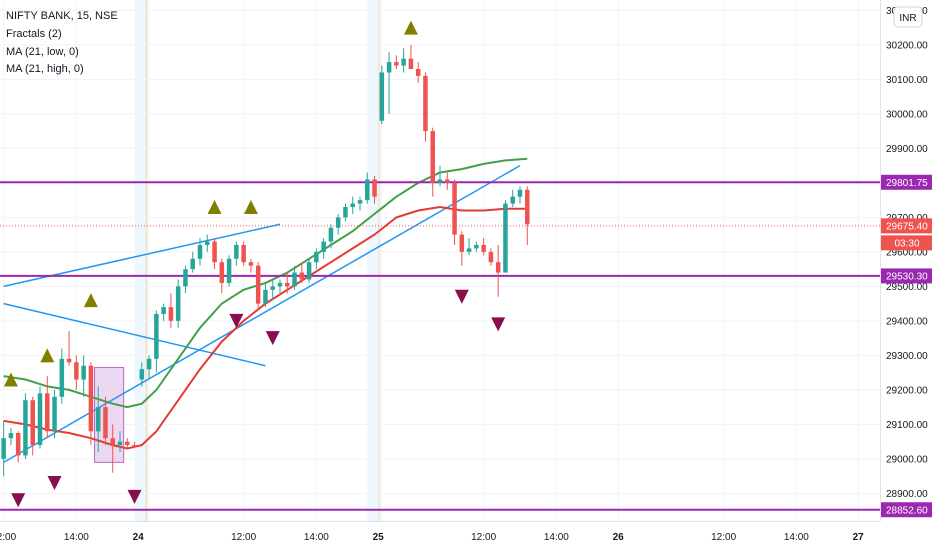  I want to click on countdown-label: 03:30, so click(906, 243).